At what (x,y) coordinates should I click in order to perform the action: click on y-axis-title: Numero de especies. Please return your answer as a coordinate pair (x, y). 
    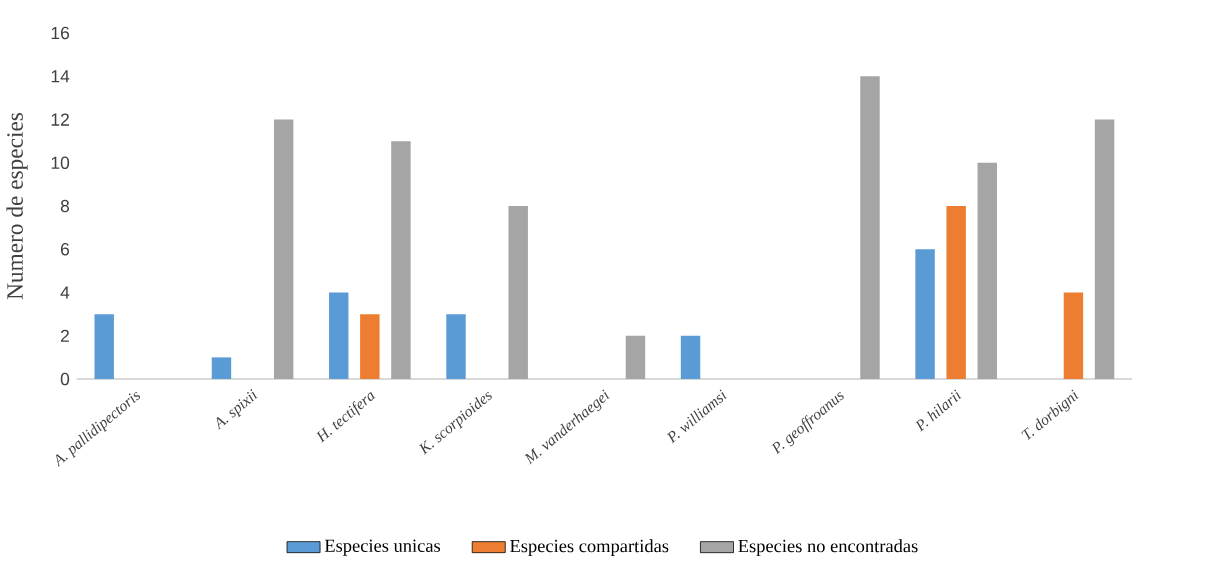
    Looking at the image, I should click on (17, 206).